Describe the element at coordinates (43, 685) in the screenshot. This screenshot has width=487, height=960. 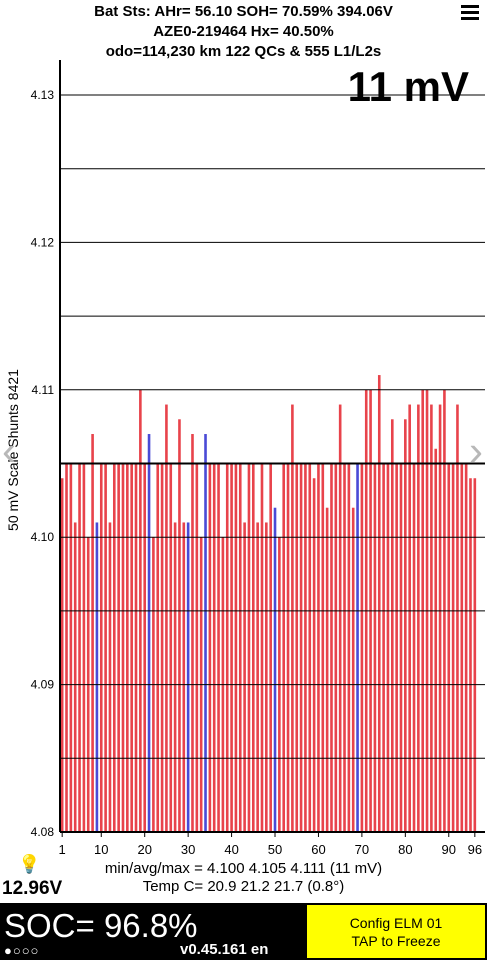
I see `y-tick-label: 4.09` at that location.